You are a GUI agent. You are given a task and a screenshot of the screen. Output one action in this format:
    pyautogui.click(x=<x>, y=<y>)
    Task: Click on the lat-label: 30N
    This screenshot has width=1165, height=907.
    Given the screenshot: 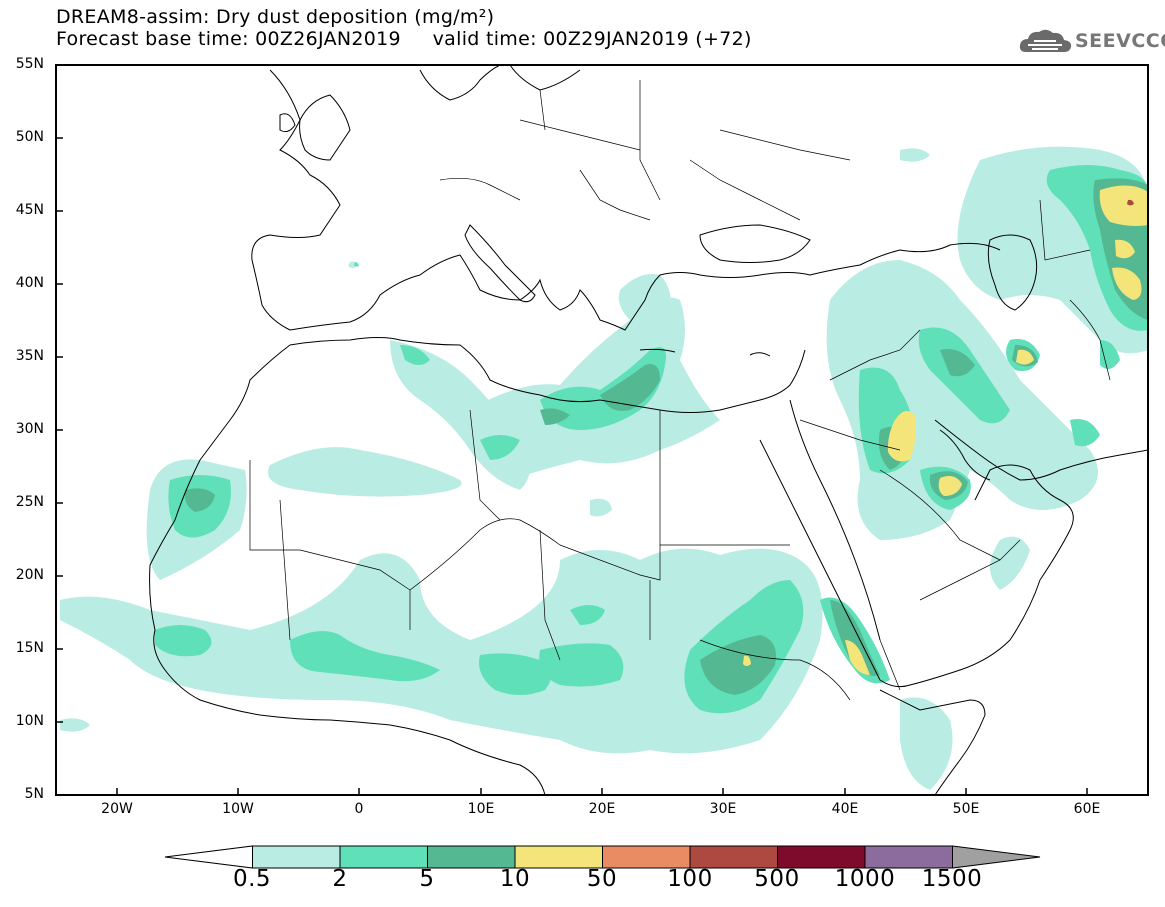 What is the action you would take?
    pyautogui.click(x=29, y=429)
    